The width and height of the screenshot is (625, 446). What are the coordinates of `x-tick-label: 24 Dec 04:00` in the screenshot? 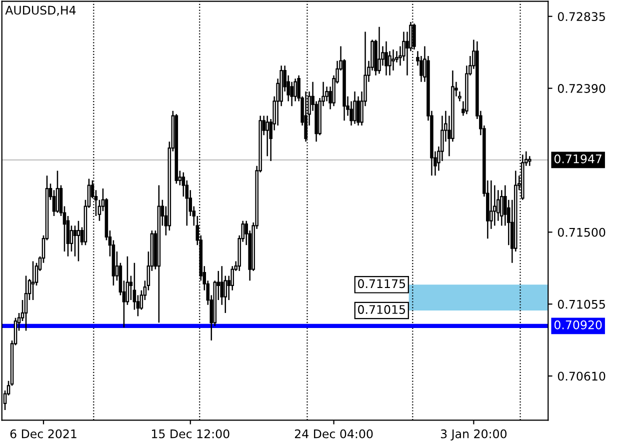 It's located at (333, 433).